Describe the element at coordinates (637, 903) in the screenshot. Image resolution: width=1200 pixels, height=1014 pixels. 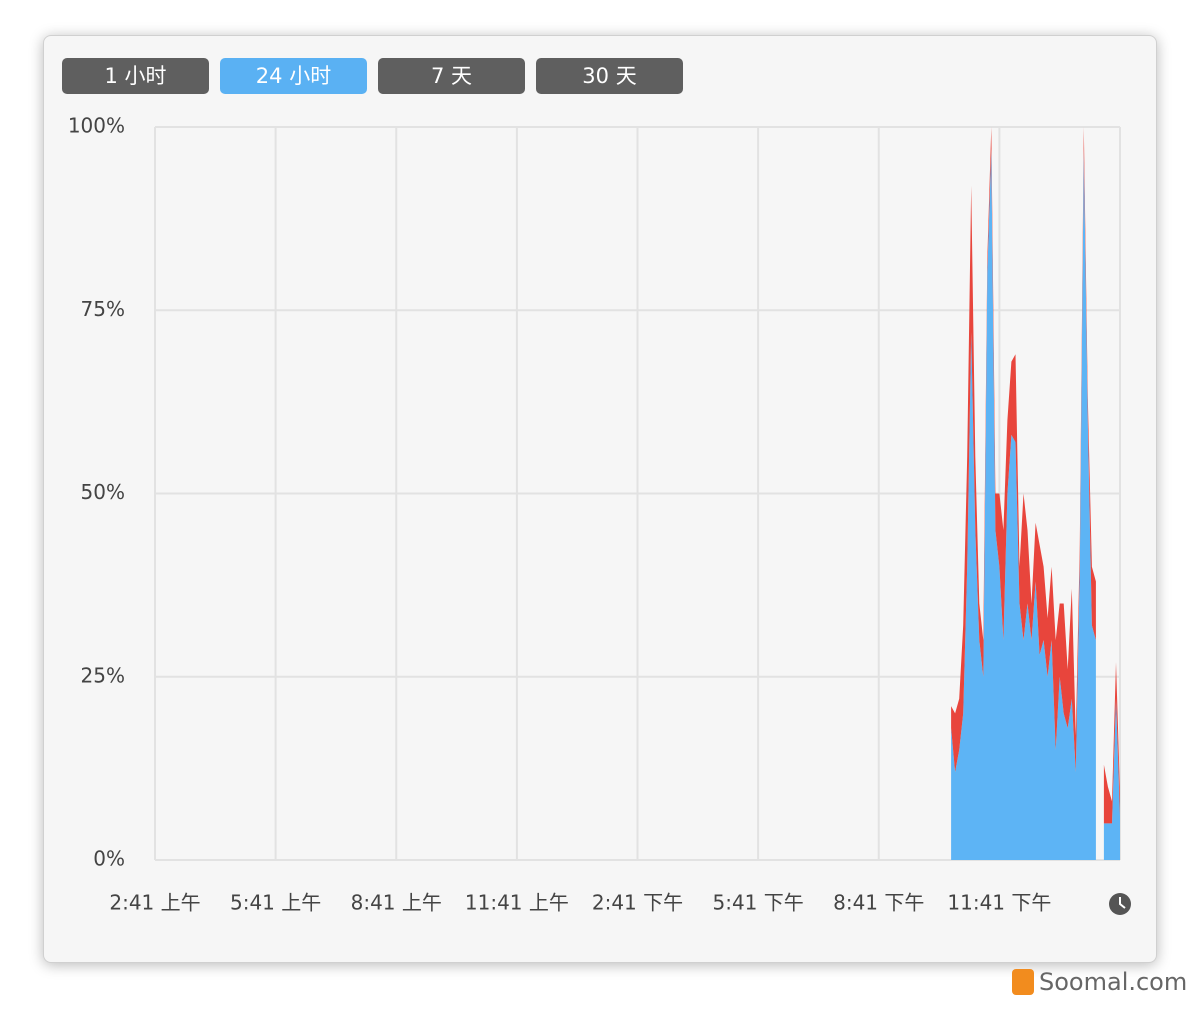
I see `x-tick-label: 2:41 下午` at that location.